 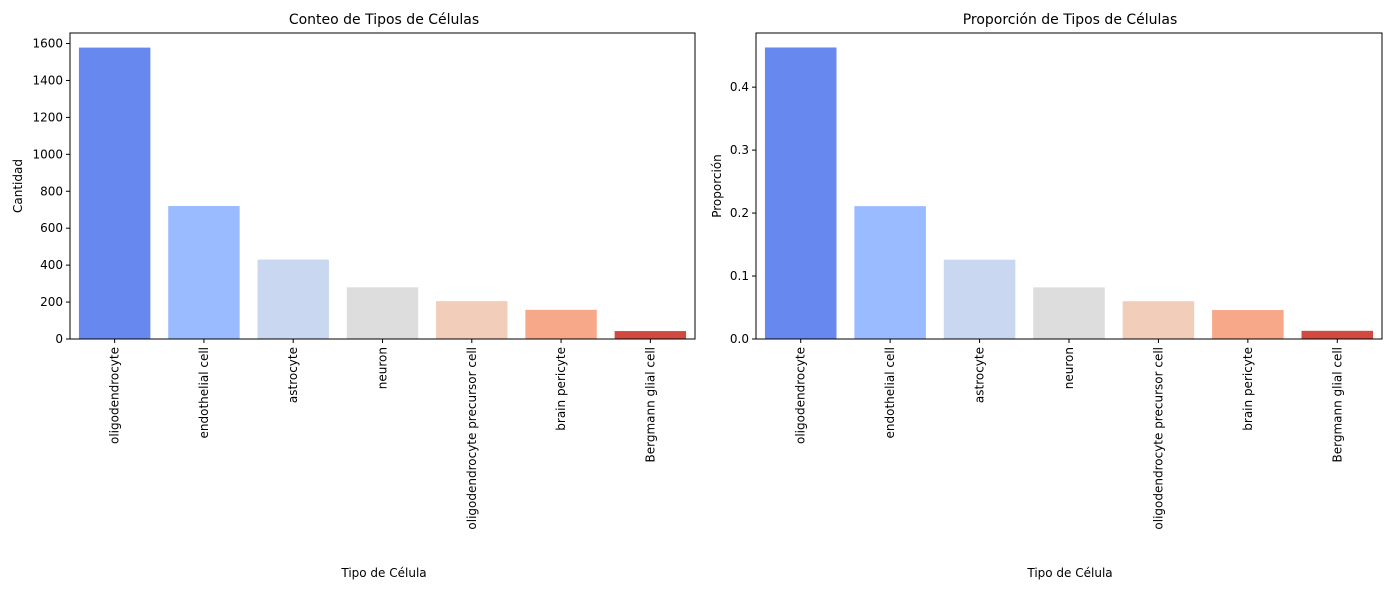 I want to click on y-tick-label: 0.0, so click(x=739, y=339).